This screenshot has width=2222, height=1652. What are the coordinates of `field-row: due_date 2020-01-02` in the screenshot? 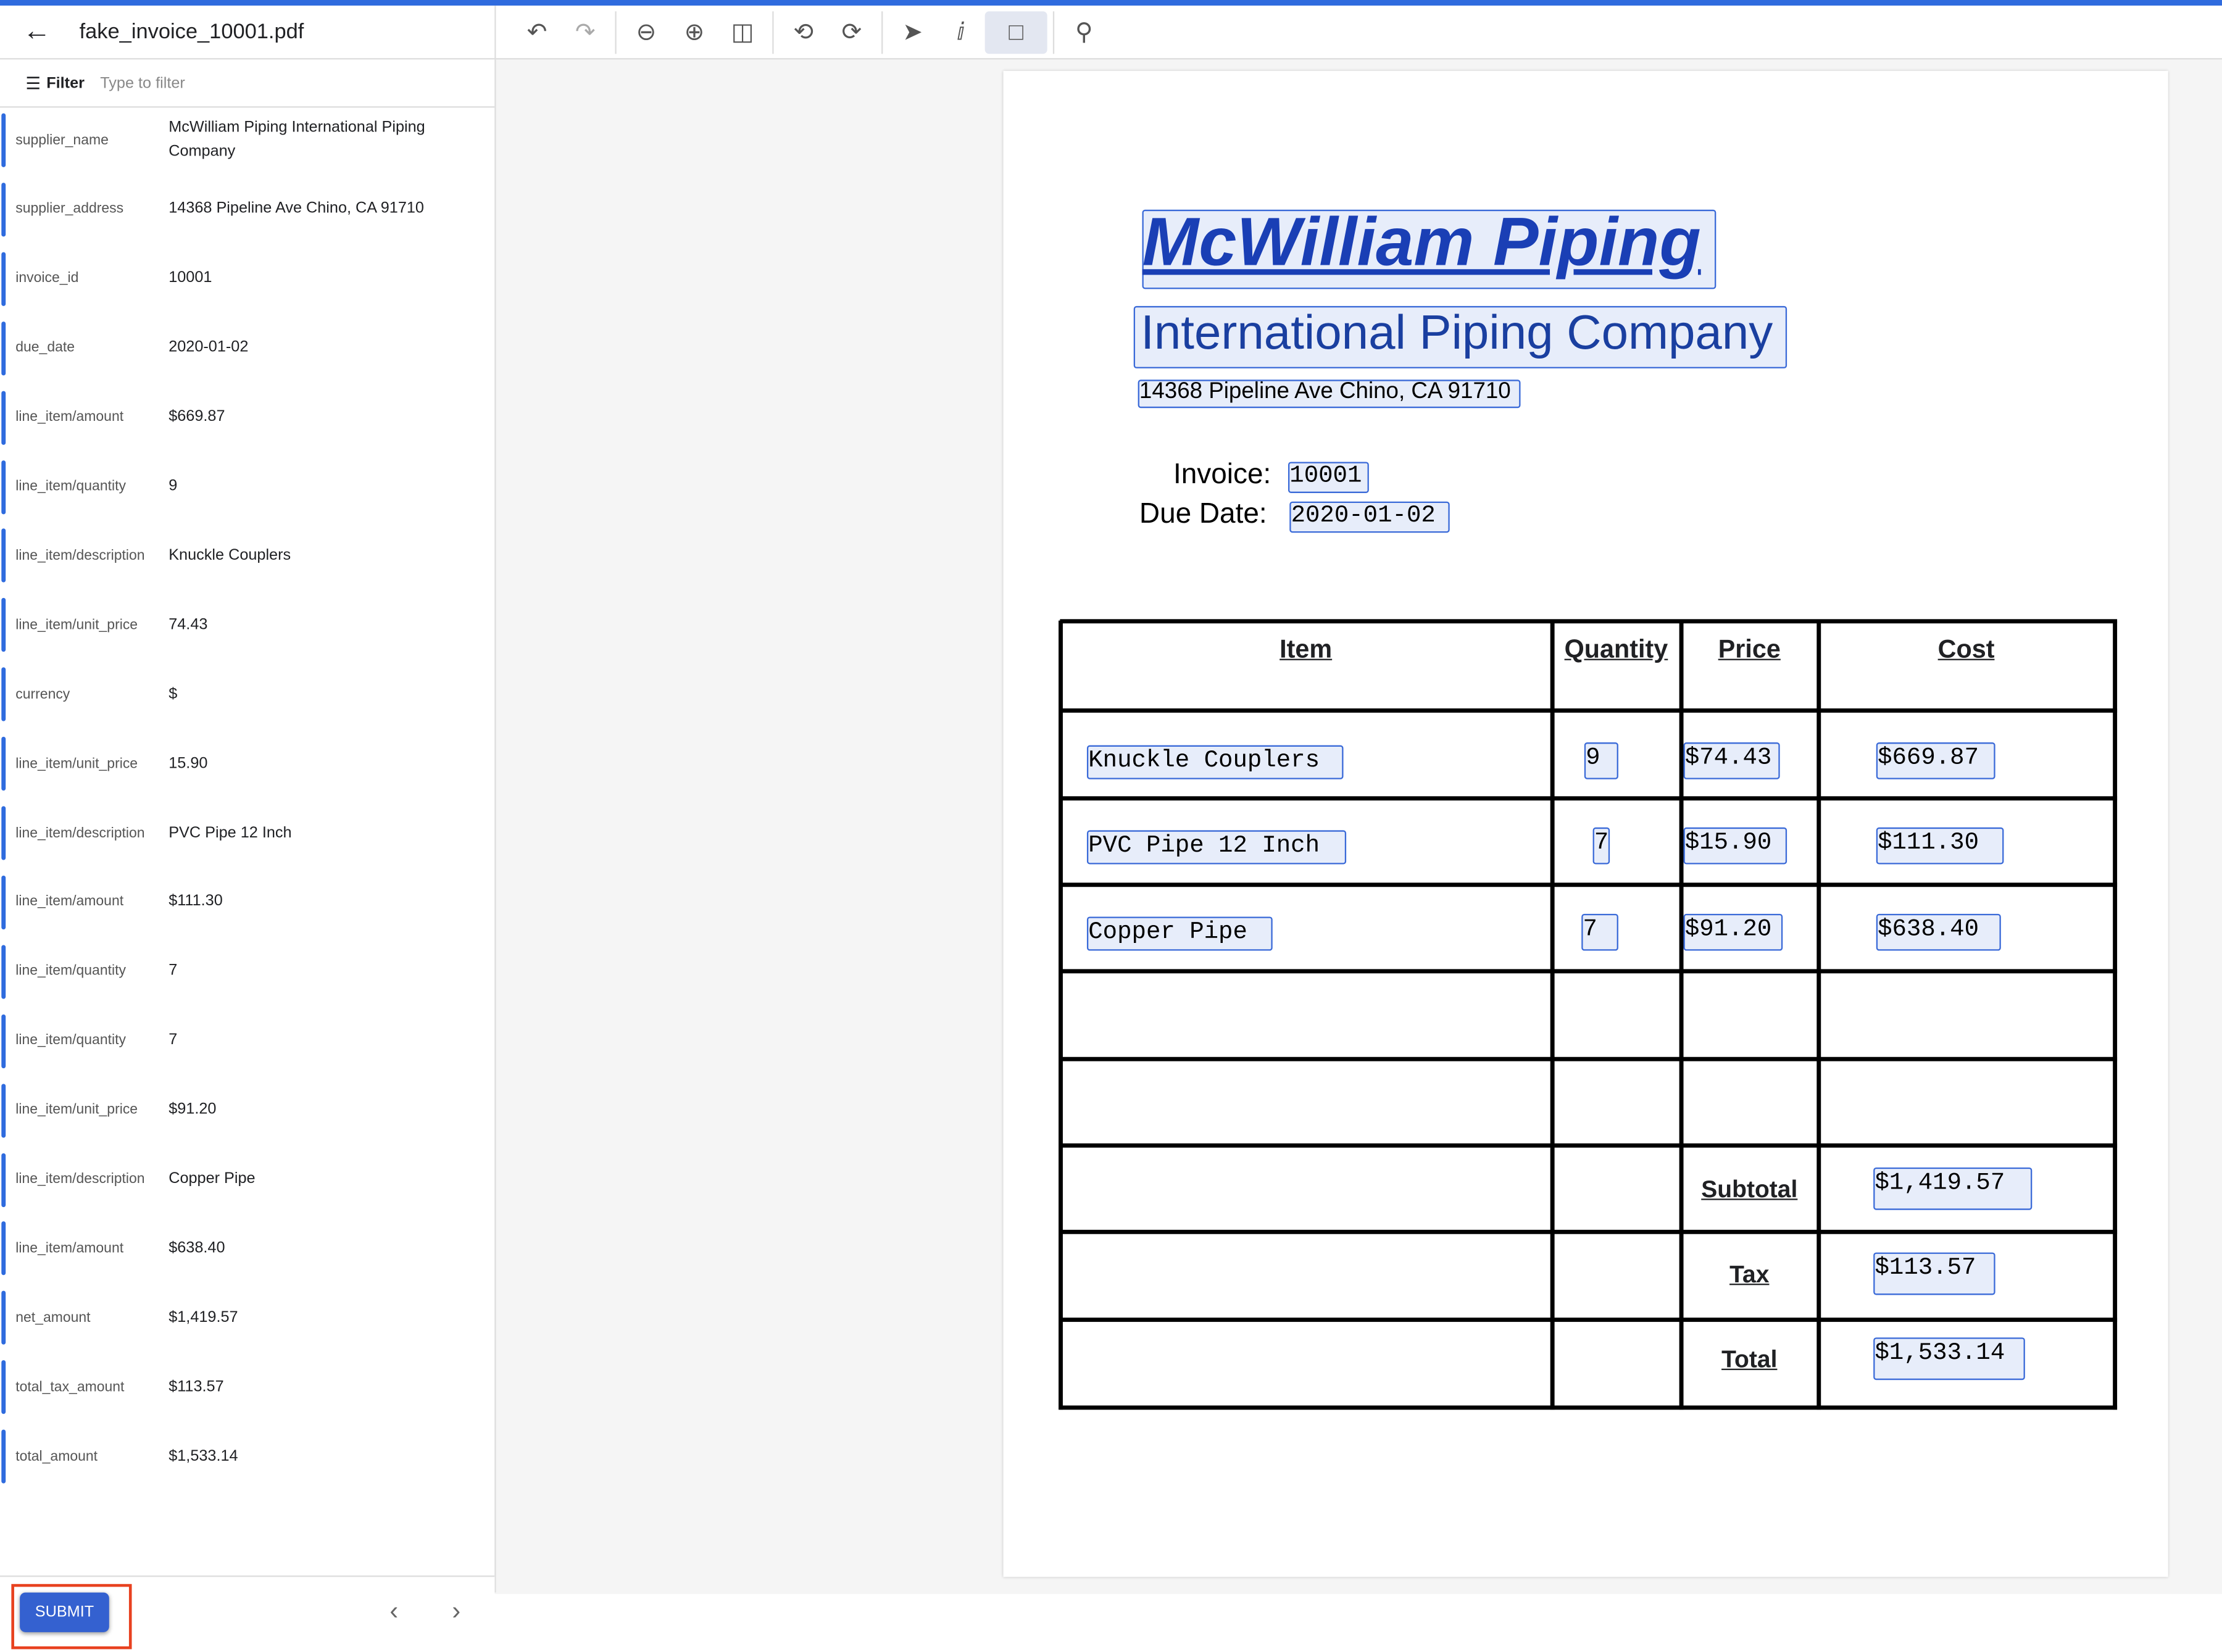 It's located at (247, 348).